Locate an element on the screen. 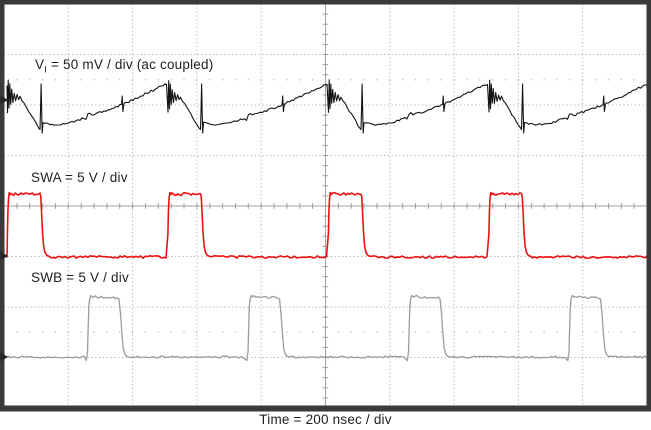  time-axis-label: Time = 200 nsec / div is located at coordinates (325, 419).